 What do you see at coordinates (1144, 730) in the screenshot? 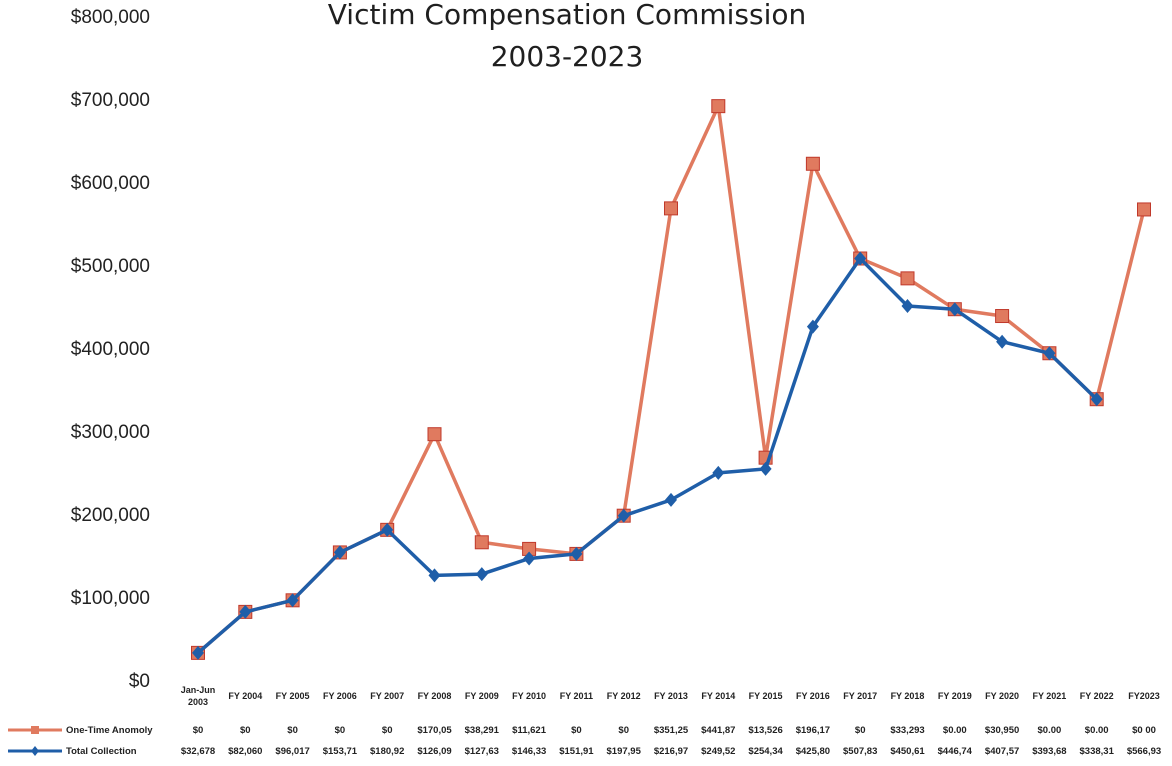
I see `table-cell: $0 00` at bounding box center [1144, 730].